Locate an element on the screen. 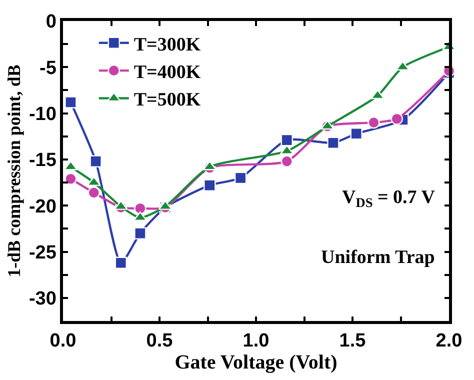 The image size is (474, 380). legend-label: T=500K is located at coordinates (167, 100).